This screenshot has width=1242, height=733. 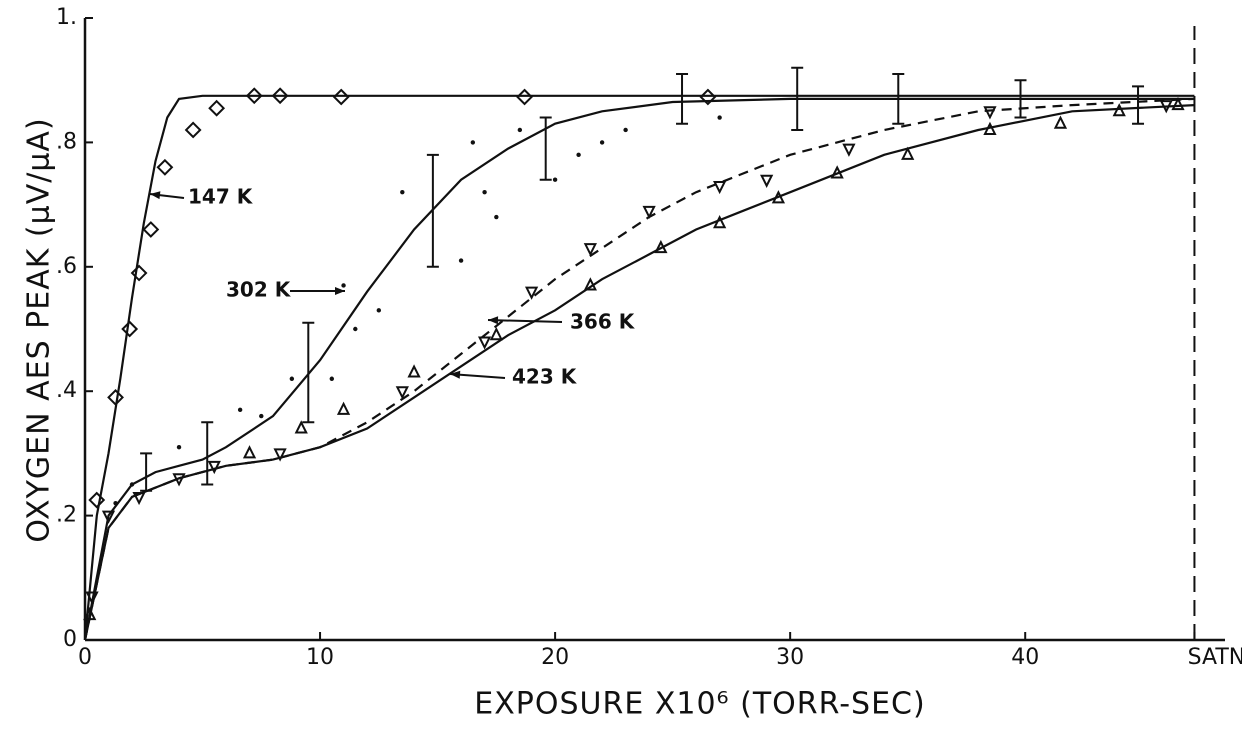 I want to click on series-annotation: 423 K, so click(x=545, y=377).